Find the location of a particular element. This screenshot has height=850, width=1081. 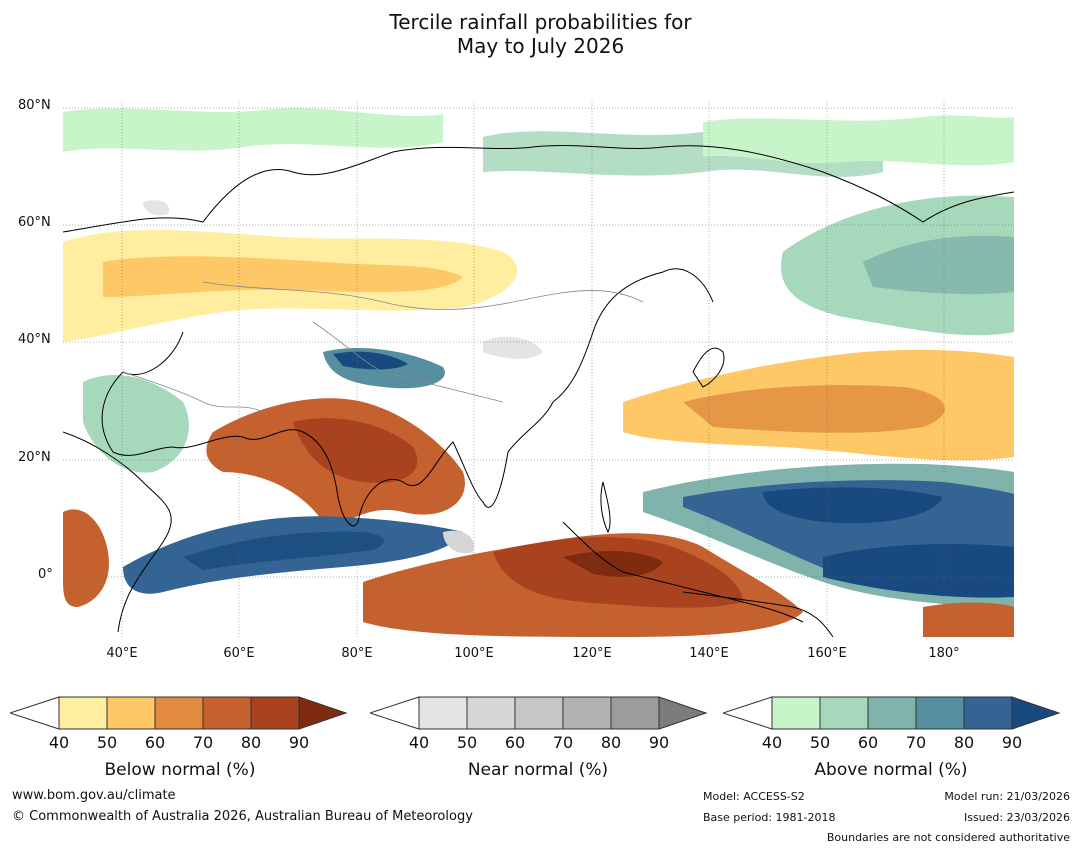

region-below-india-core is located at coordinates (355, 450).